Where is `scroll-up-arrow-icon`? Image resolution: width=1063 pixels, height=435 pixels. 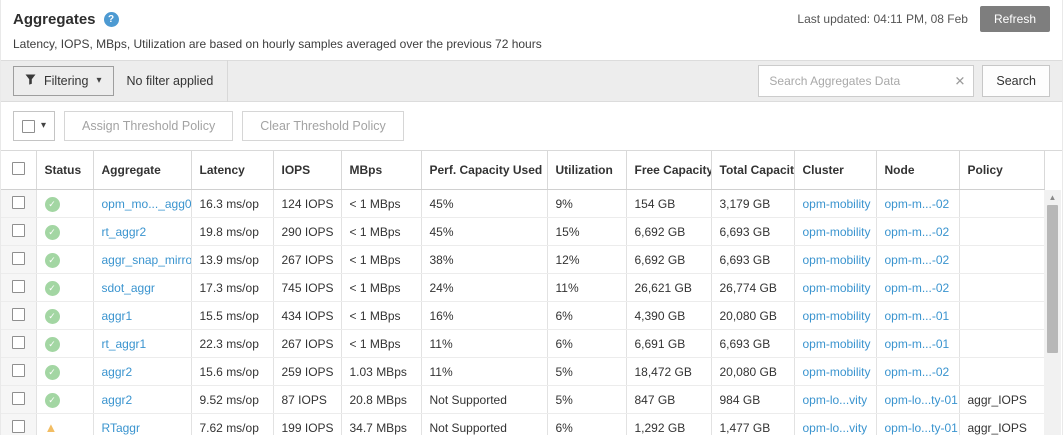
scroll-up-arrow-icon is located at coordinates (1052, 196).